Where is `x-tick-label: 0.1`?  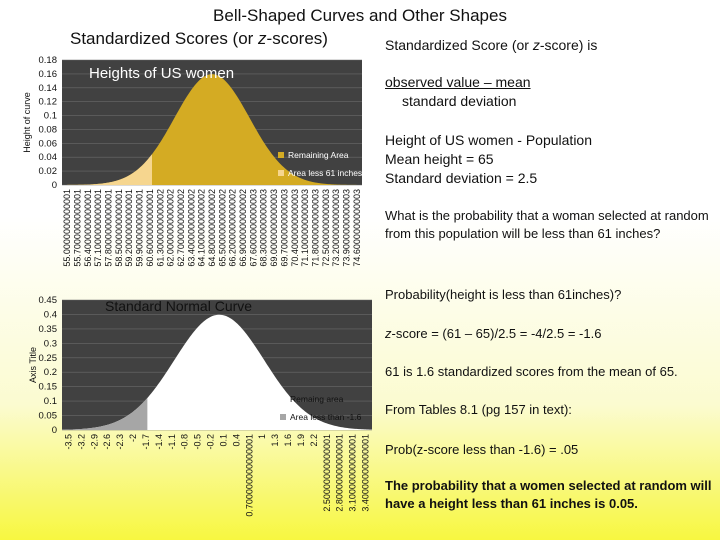
x-tick-label: 0.1 is located at coordinates (223, 440).